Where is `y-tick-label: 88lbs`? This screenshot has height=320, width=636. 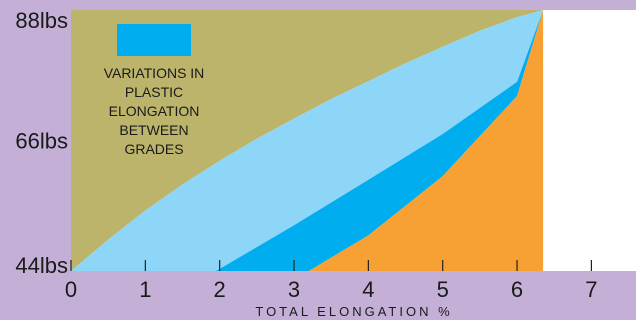 y-tick-label: 88lbs is located at coordinates (41, 20).